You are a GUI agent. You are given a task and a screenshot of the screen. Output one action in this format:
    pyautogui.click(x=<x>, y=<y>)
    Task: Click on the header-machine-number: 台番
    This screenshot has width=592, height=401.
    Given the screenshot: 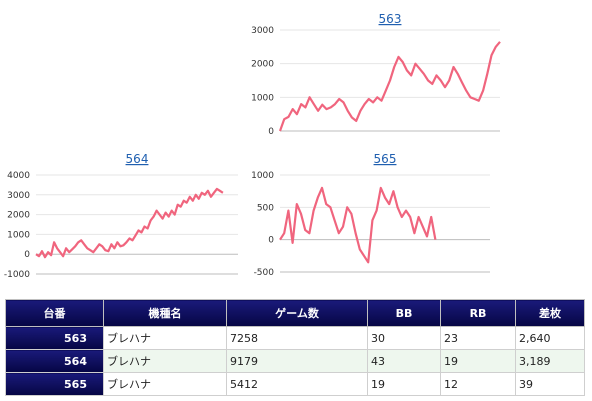 What is the action you would take?
    pyautogui.click(x=54, y=313)
    